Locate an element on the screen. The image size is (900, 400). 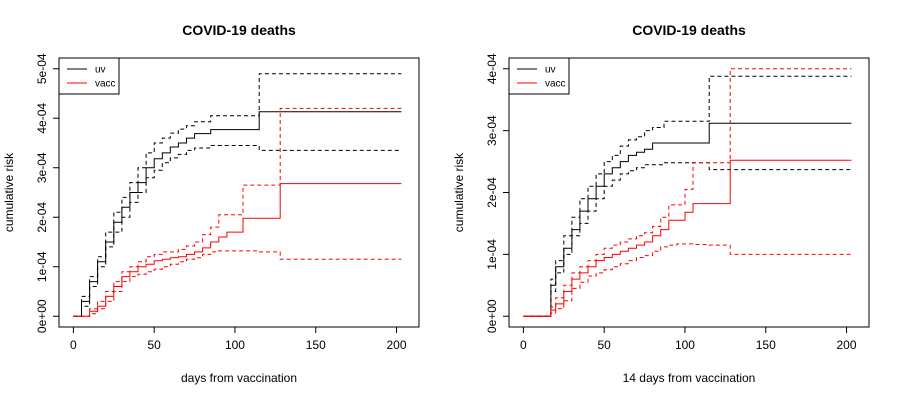
x-axis-title: 14 days from vaccination is located at coordinates (689, 378).